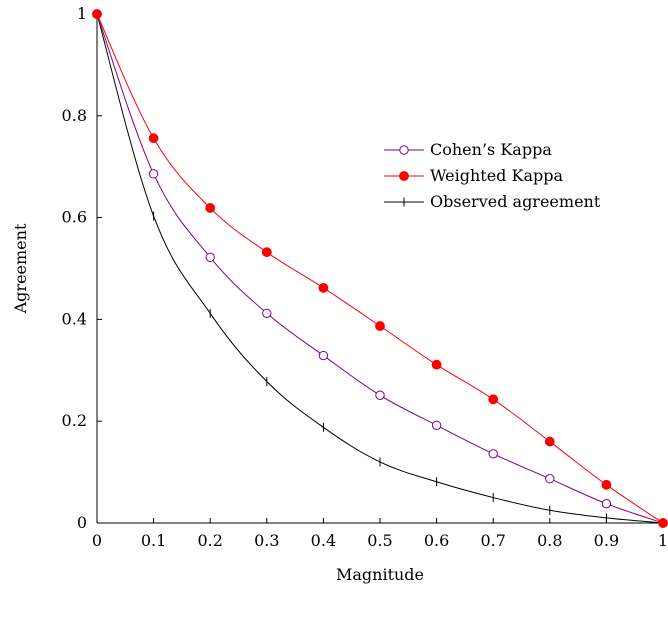 The image size is (668, 618). I want to click on y-ticks: 0 0.2 0.4 0.6 0.8 1, so click(82, 268).